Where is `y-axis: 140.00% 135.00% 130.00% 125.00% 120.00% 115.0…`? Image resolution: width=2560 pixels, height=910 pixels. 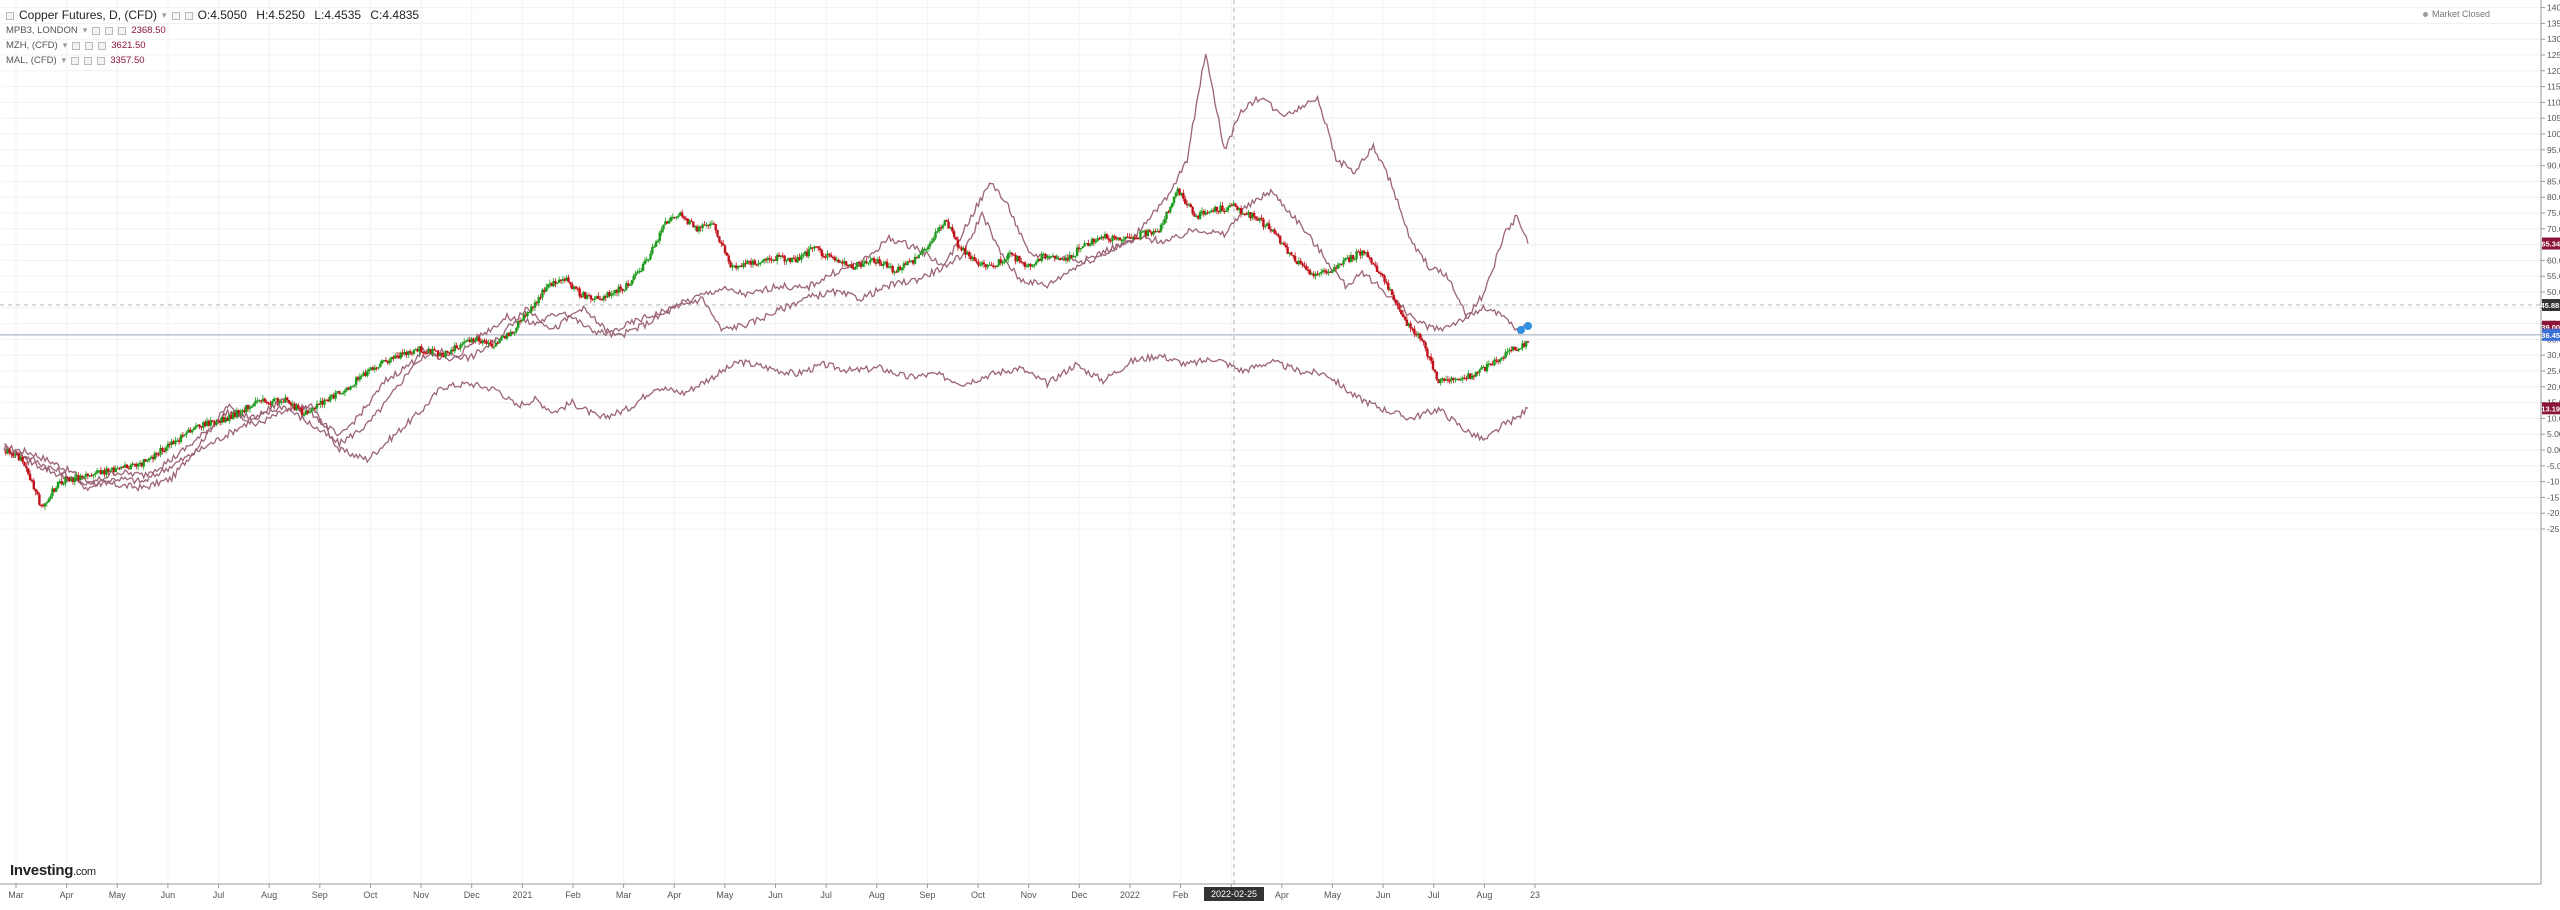 y-axis: 140.00% 135.00% 130.00% 125.00% 120.00% 115.0… is located at coordinates (2550, 442).